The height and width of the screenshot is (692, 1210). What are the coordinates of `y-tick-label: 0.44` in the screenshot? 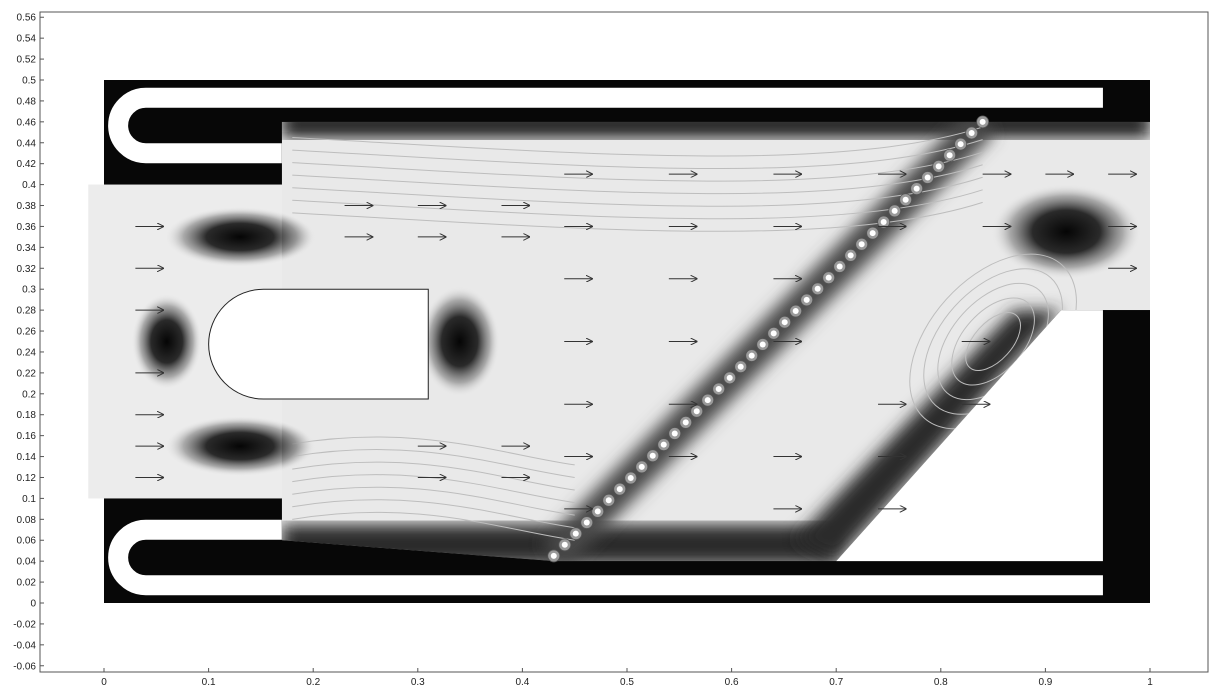 It's located at (27, 143).